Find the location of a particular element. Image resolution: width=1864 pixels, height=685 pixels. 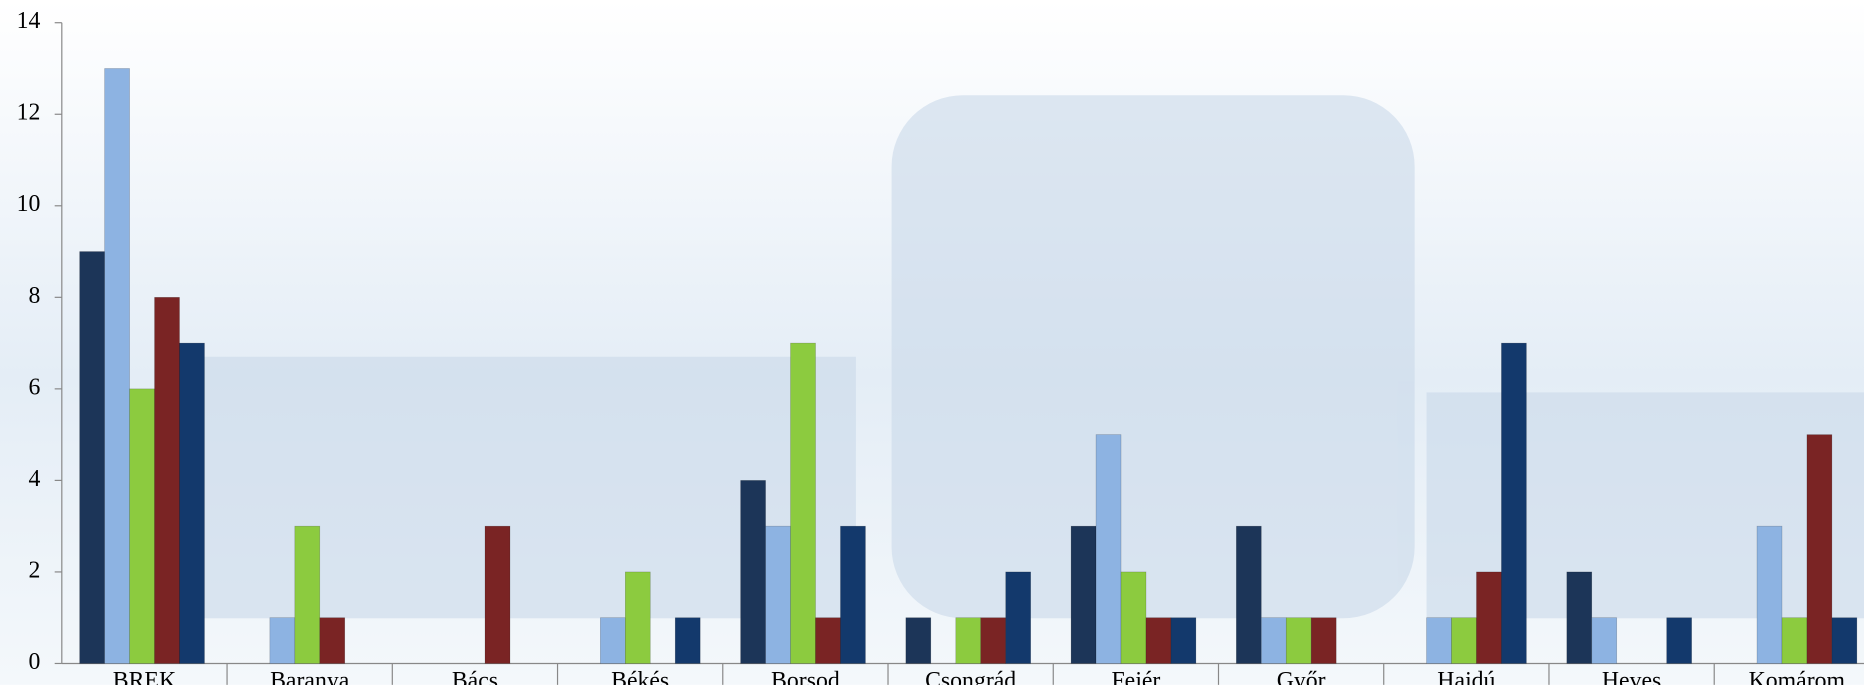

y-tick-label: 10 is located at coordinates (29, 204).